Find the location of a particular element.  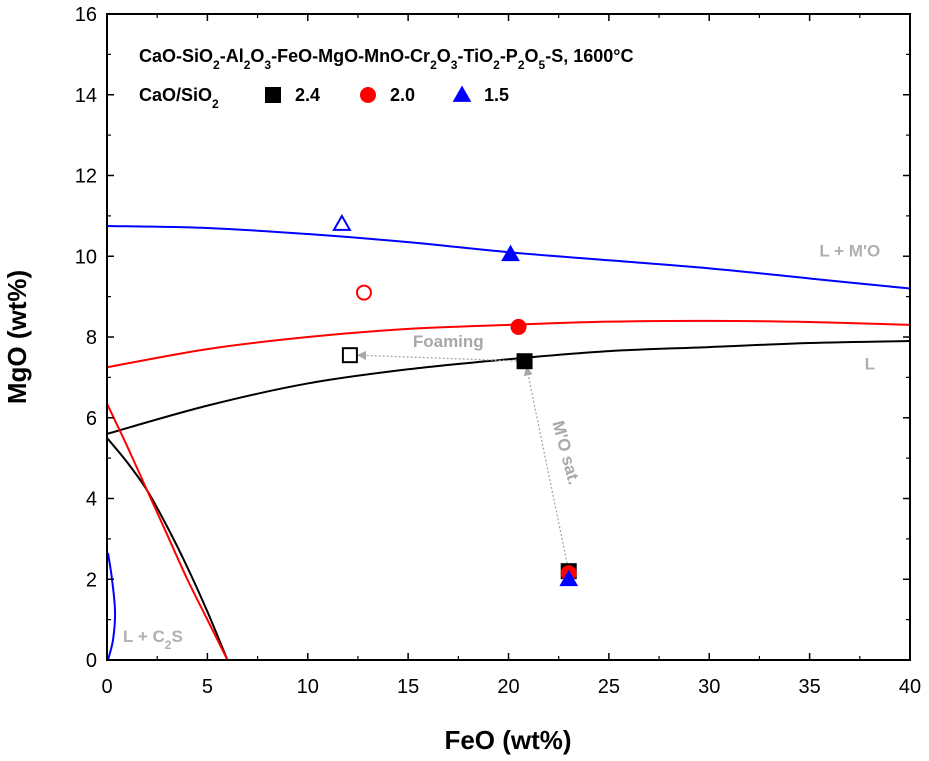

y-tick-label: 0 is located at coordinates (91, 661).